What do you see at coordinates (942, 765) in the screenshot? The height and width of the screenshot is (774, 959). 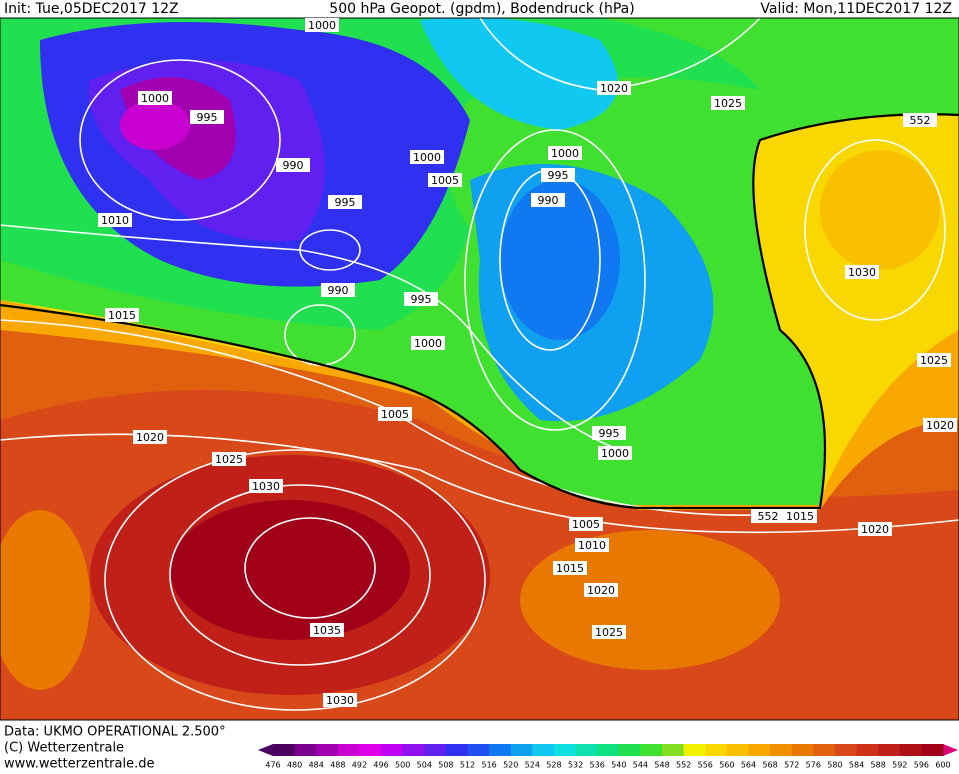 I see `scale-label: 600` at bounding box center [942, 765].